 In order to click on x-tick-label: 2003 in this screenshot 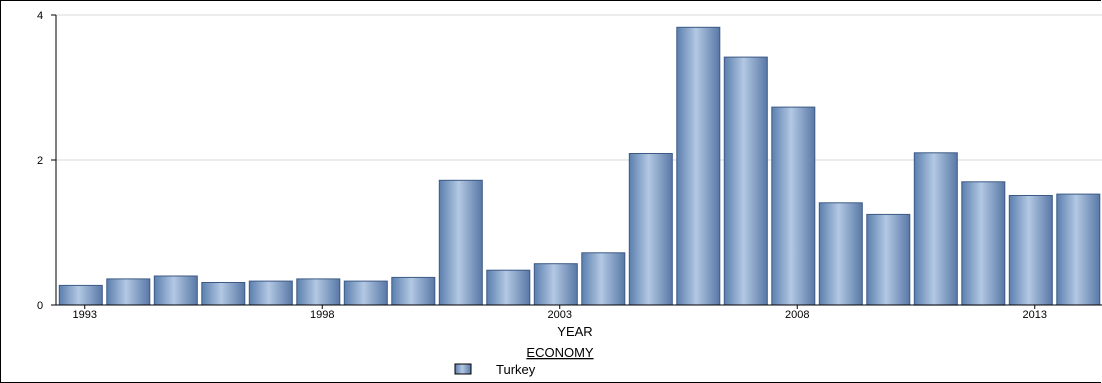, I will do `click(560, 315)`.